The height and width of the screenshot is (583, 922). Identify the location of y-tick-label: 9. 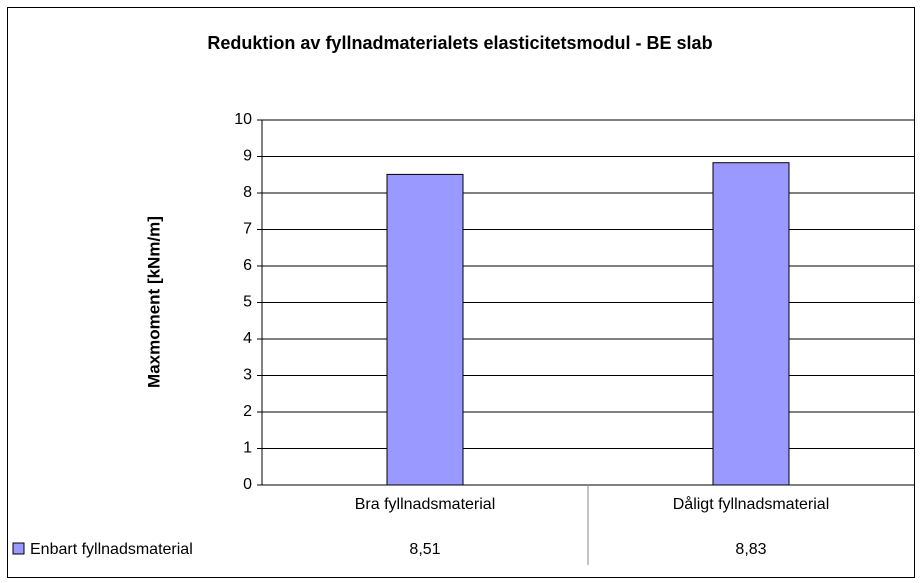
(247, 156).